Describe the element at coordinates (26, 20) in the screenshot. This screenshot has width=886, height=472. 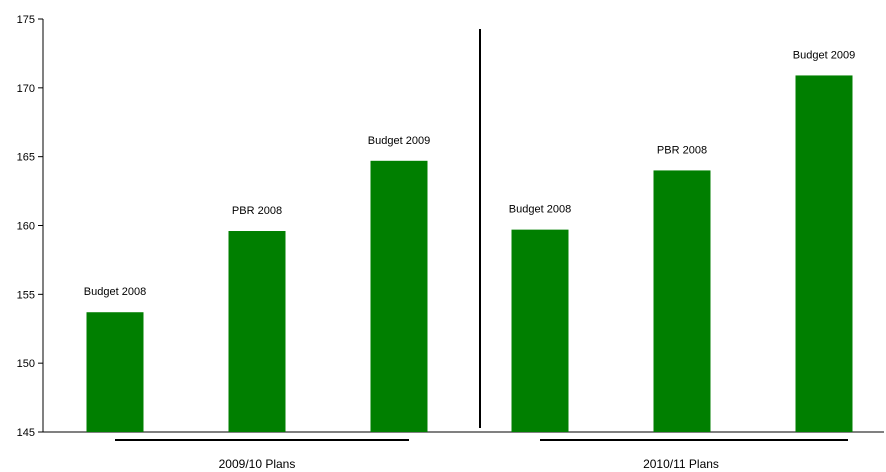
I see `y-tick-label: 175` at that location.